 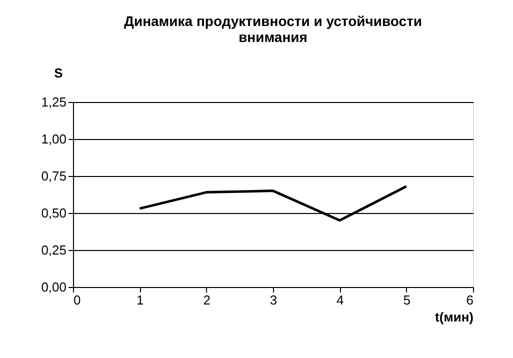 What do you see at coordinates (59, 73) in the screenshot?
I see `y-axis-title: S` at bounding box center [59, 73].